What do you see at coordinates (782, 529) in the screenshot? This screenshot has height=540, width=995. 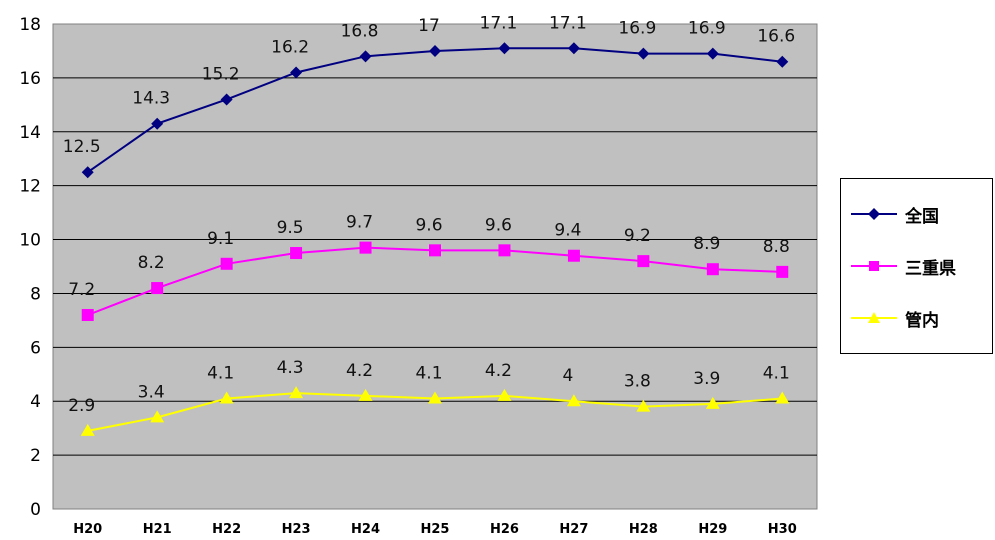 I see `x-tick-label: H30` at bounding box center [782, 529].